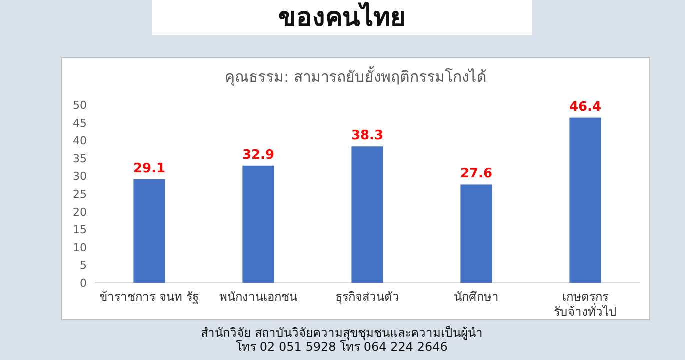 The height and width of the screenshot is (360, 685). Describe the element at coordinates (83, 283) in the screenshot. I see `y-tick-label: 0` at that location.